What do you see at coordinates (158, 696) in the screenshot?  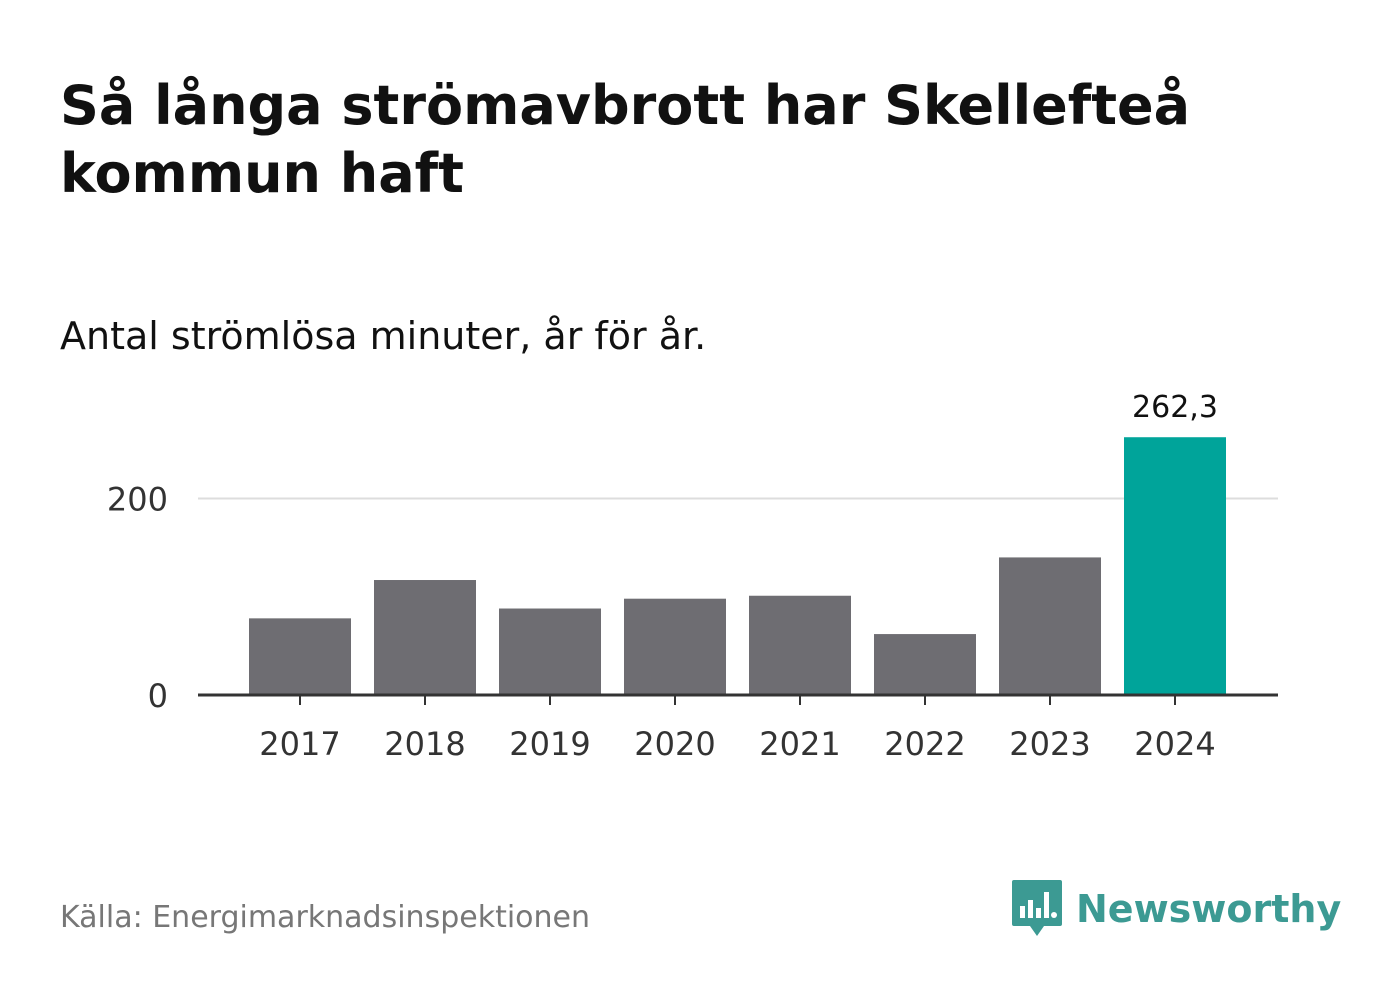 I see `y-tick-label-0: 0` at bounding box center [158, 696].